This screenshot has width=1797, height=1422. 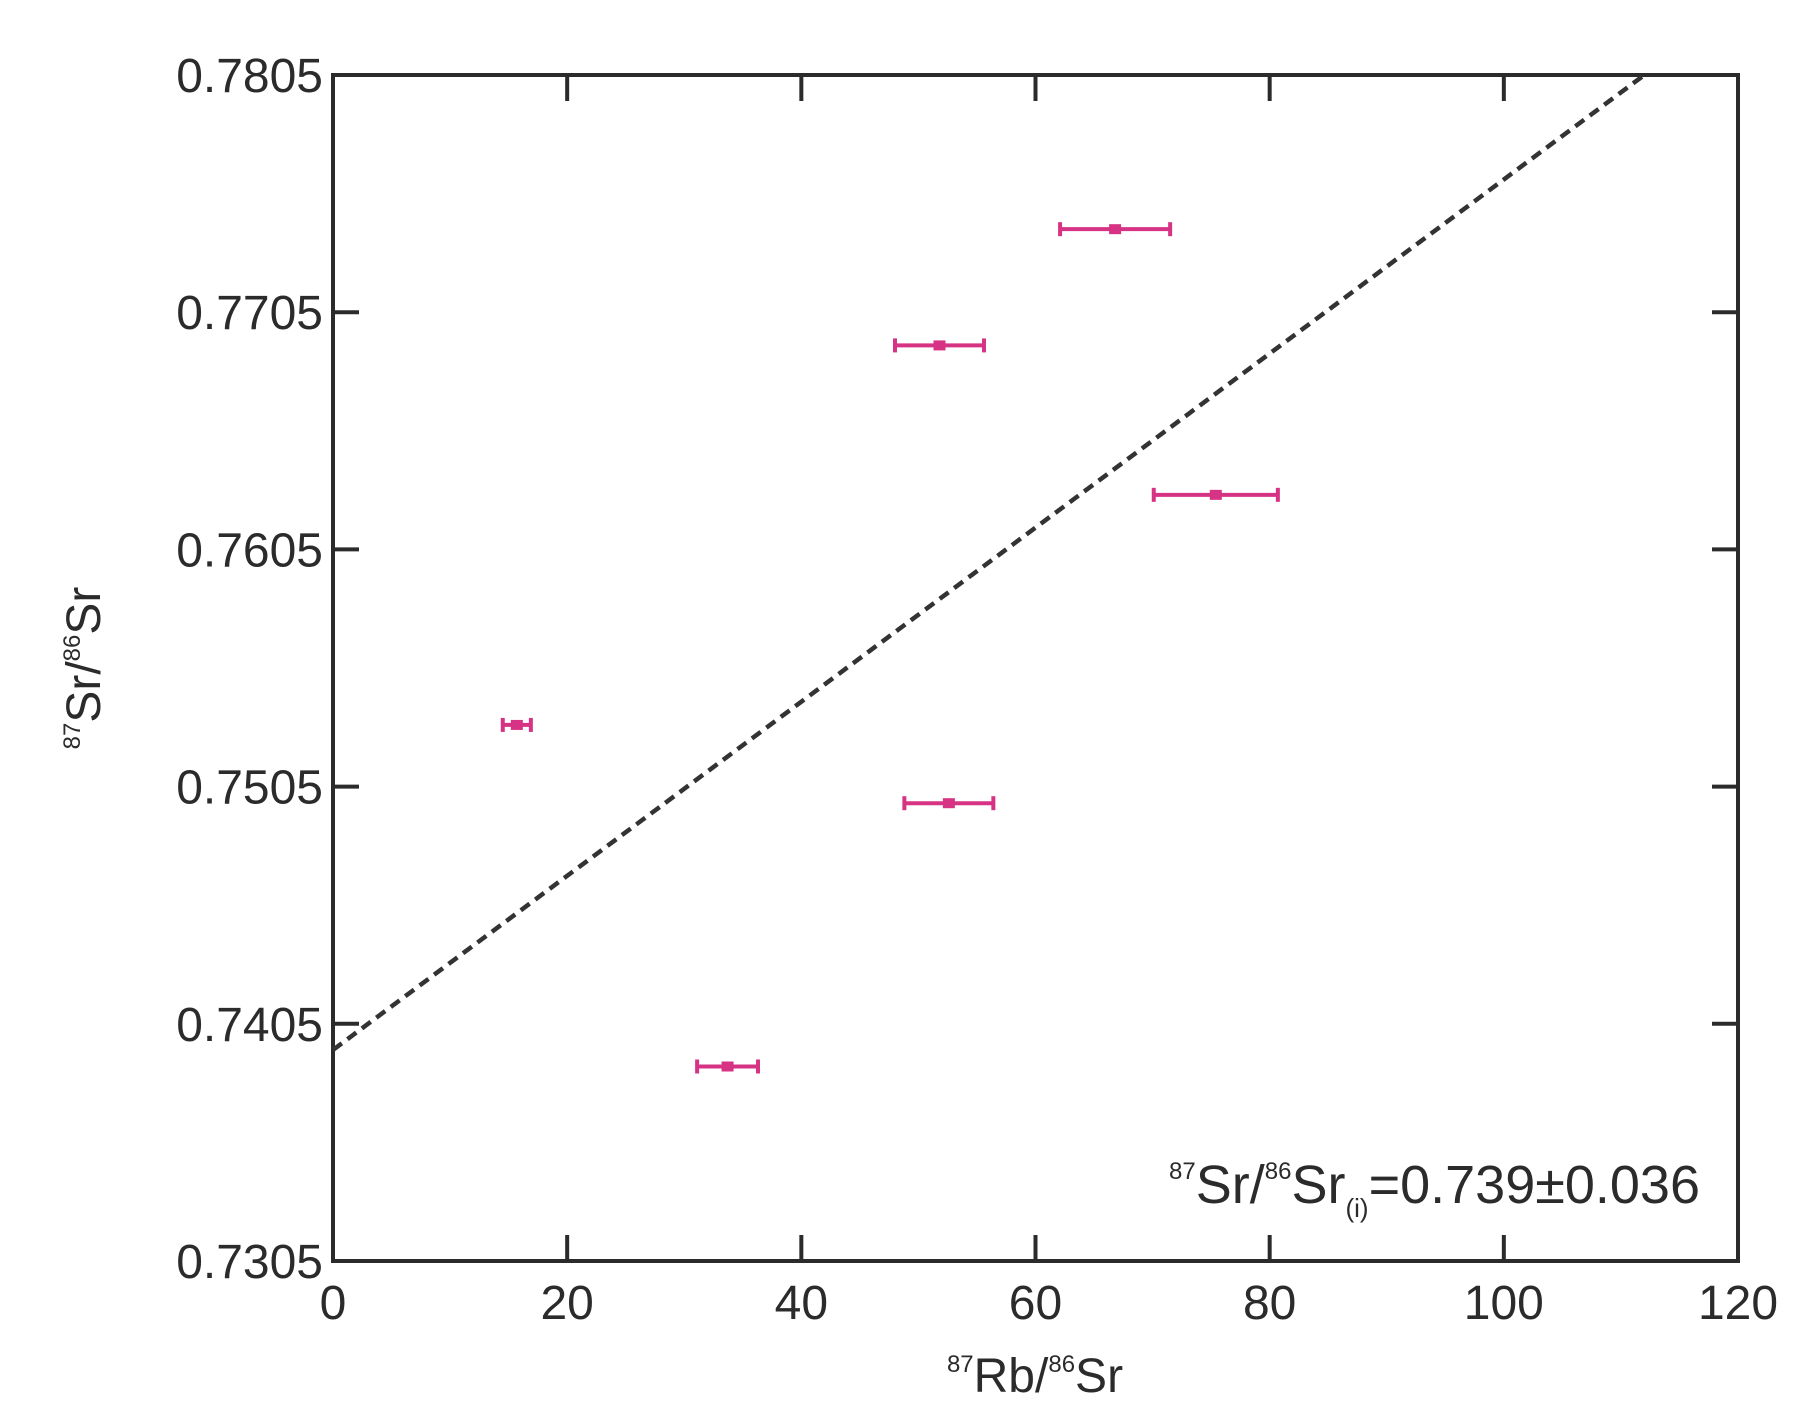 I want to click on y-axis-title: 87Sr/86Sr, so click(x=84, y=668).